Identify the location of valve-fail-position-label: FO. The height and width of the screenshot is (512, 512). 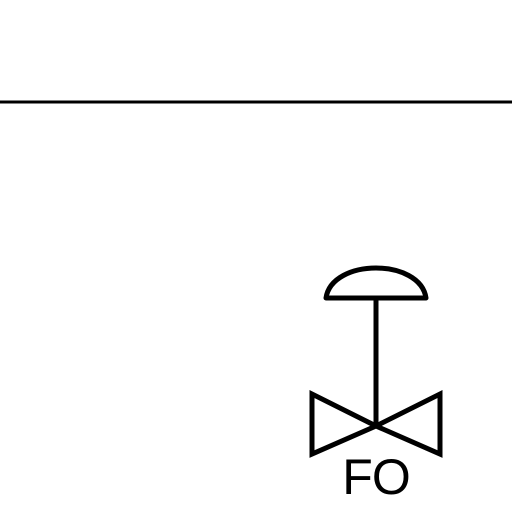
(376, 477).